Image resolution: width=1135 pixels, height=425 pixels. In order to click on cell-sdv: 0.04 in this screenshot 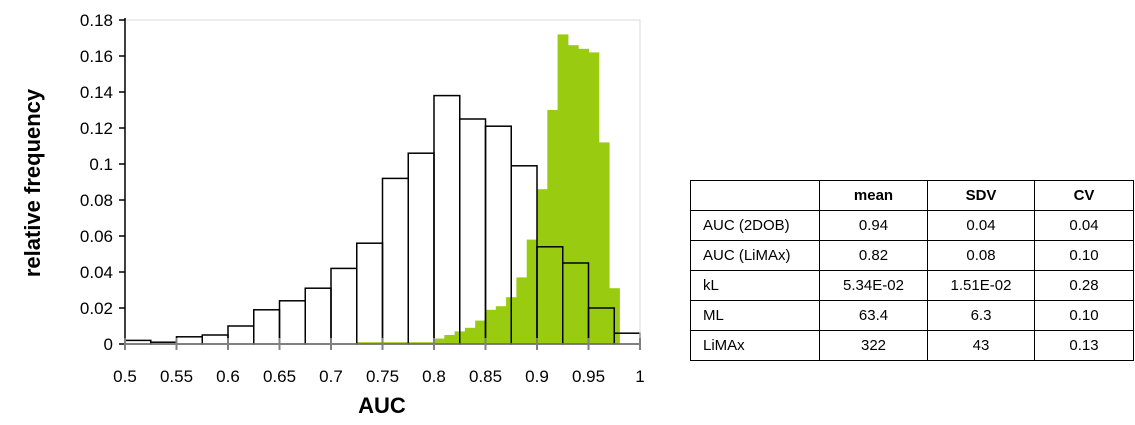, I will do `click(981, 225)`.